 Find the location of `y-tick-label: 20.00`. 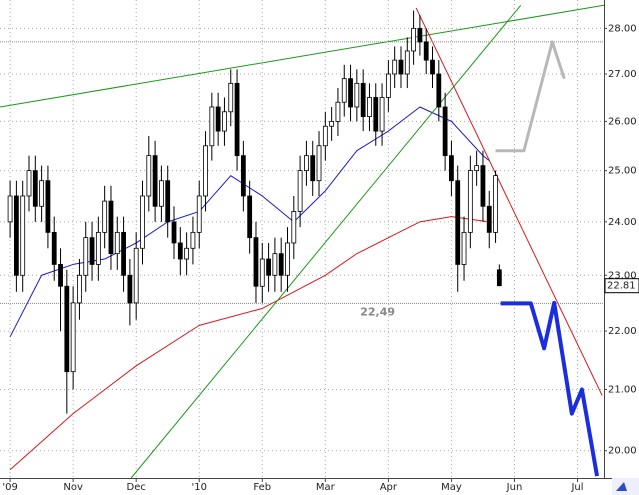

y-tick-label: 20.00 is located at coordinates (622, 451).